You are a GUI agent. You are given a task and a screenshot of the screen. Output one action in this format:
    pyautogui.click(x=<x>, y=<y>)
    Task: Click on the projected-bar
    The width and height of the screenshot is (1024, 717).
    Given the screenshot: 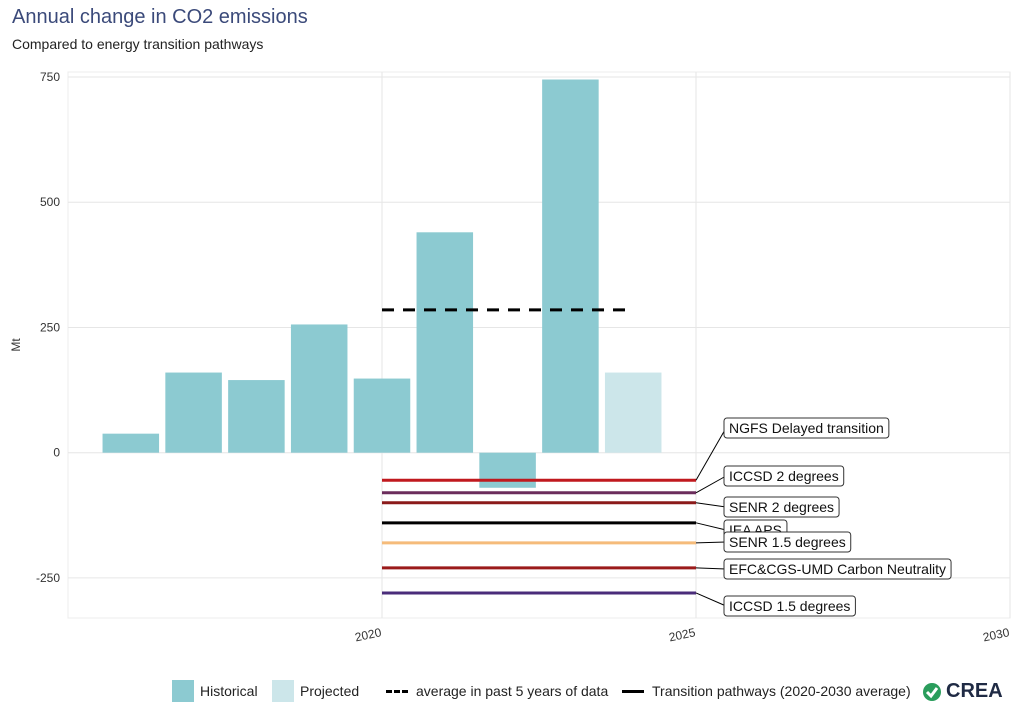 What is the action you would take?
    pyautogui.click(x=633, y=412)
    